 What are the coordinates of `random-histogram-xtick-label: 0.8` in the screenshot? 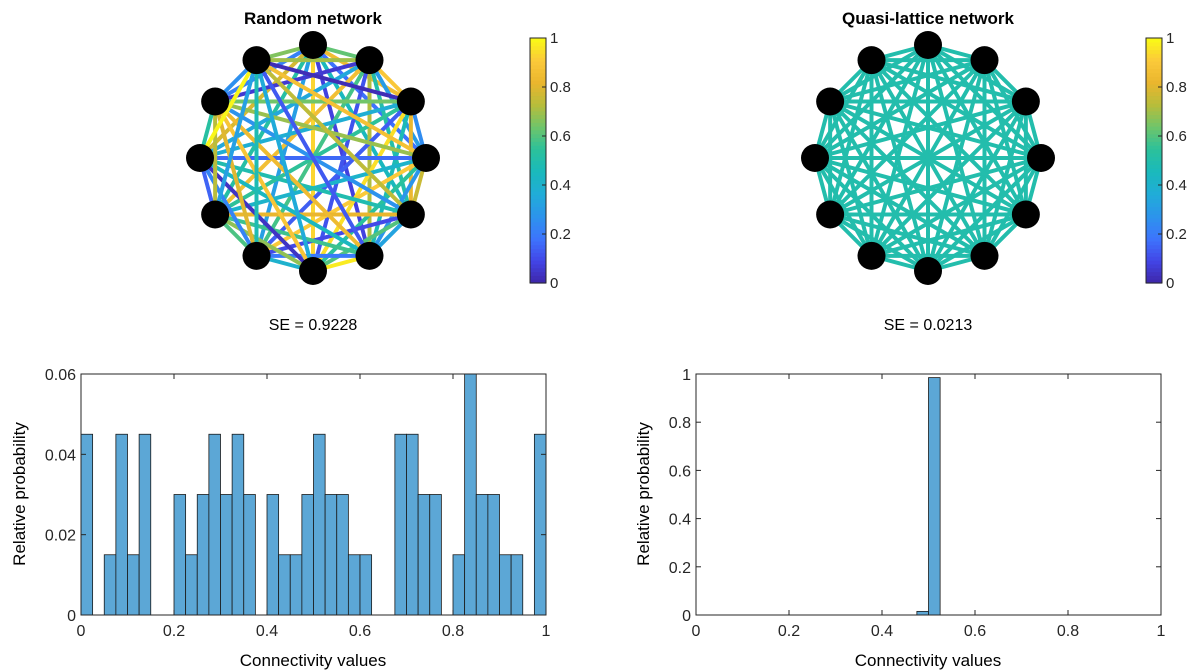 It's located at (453, 631).